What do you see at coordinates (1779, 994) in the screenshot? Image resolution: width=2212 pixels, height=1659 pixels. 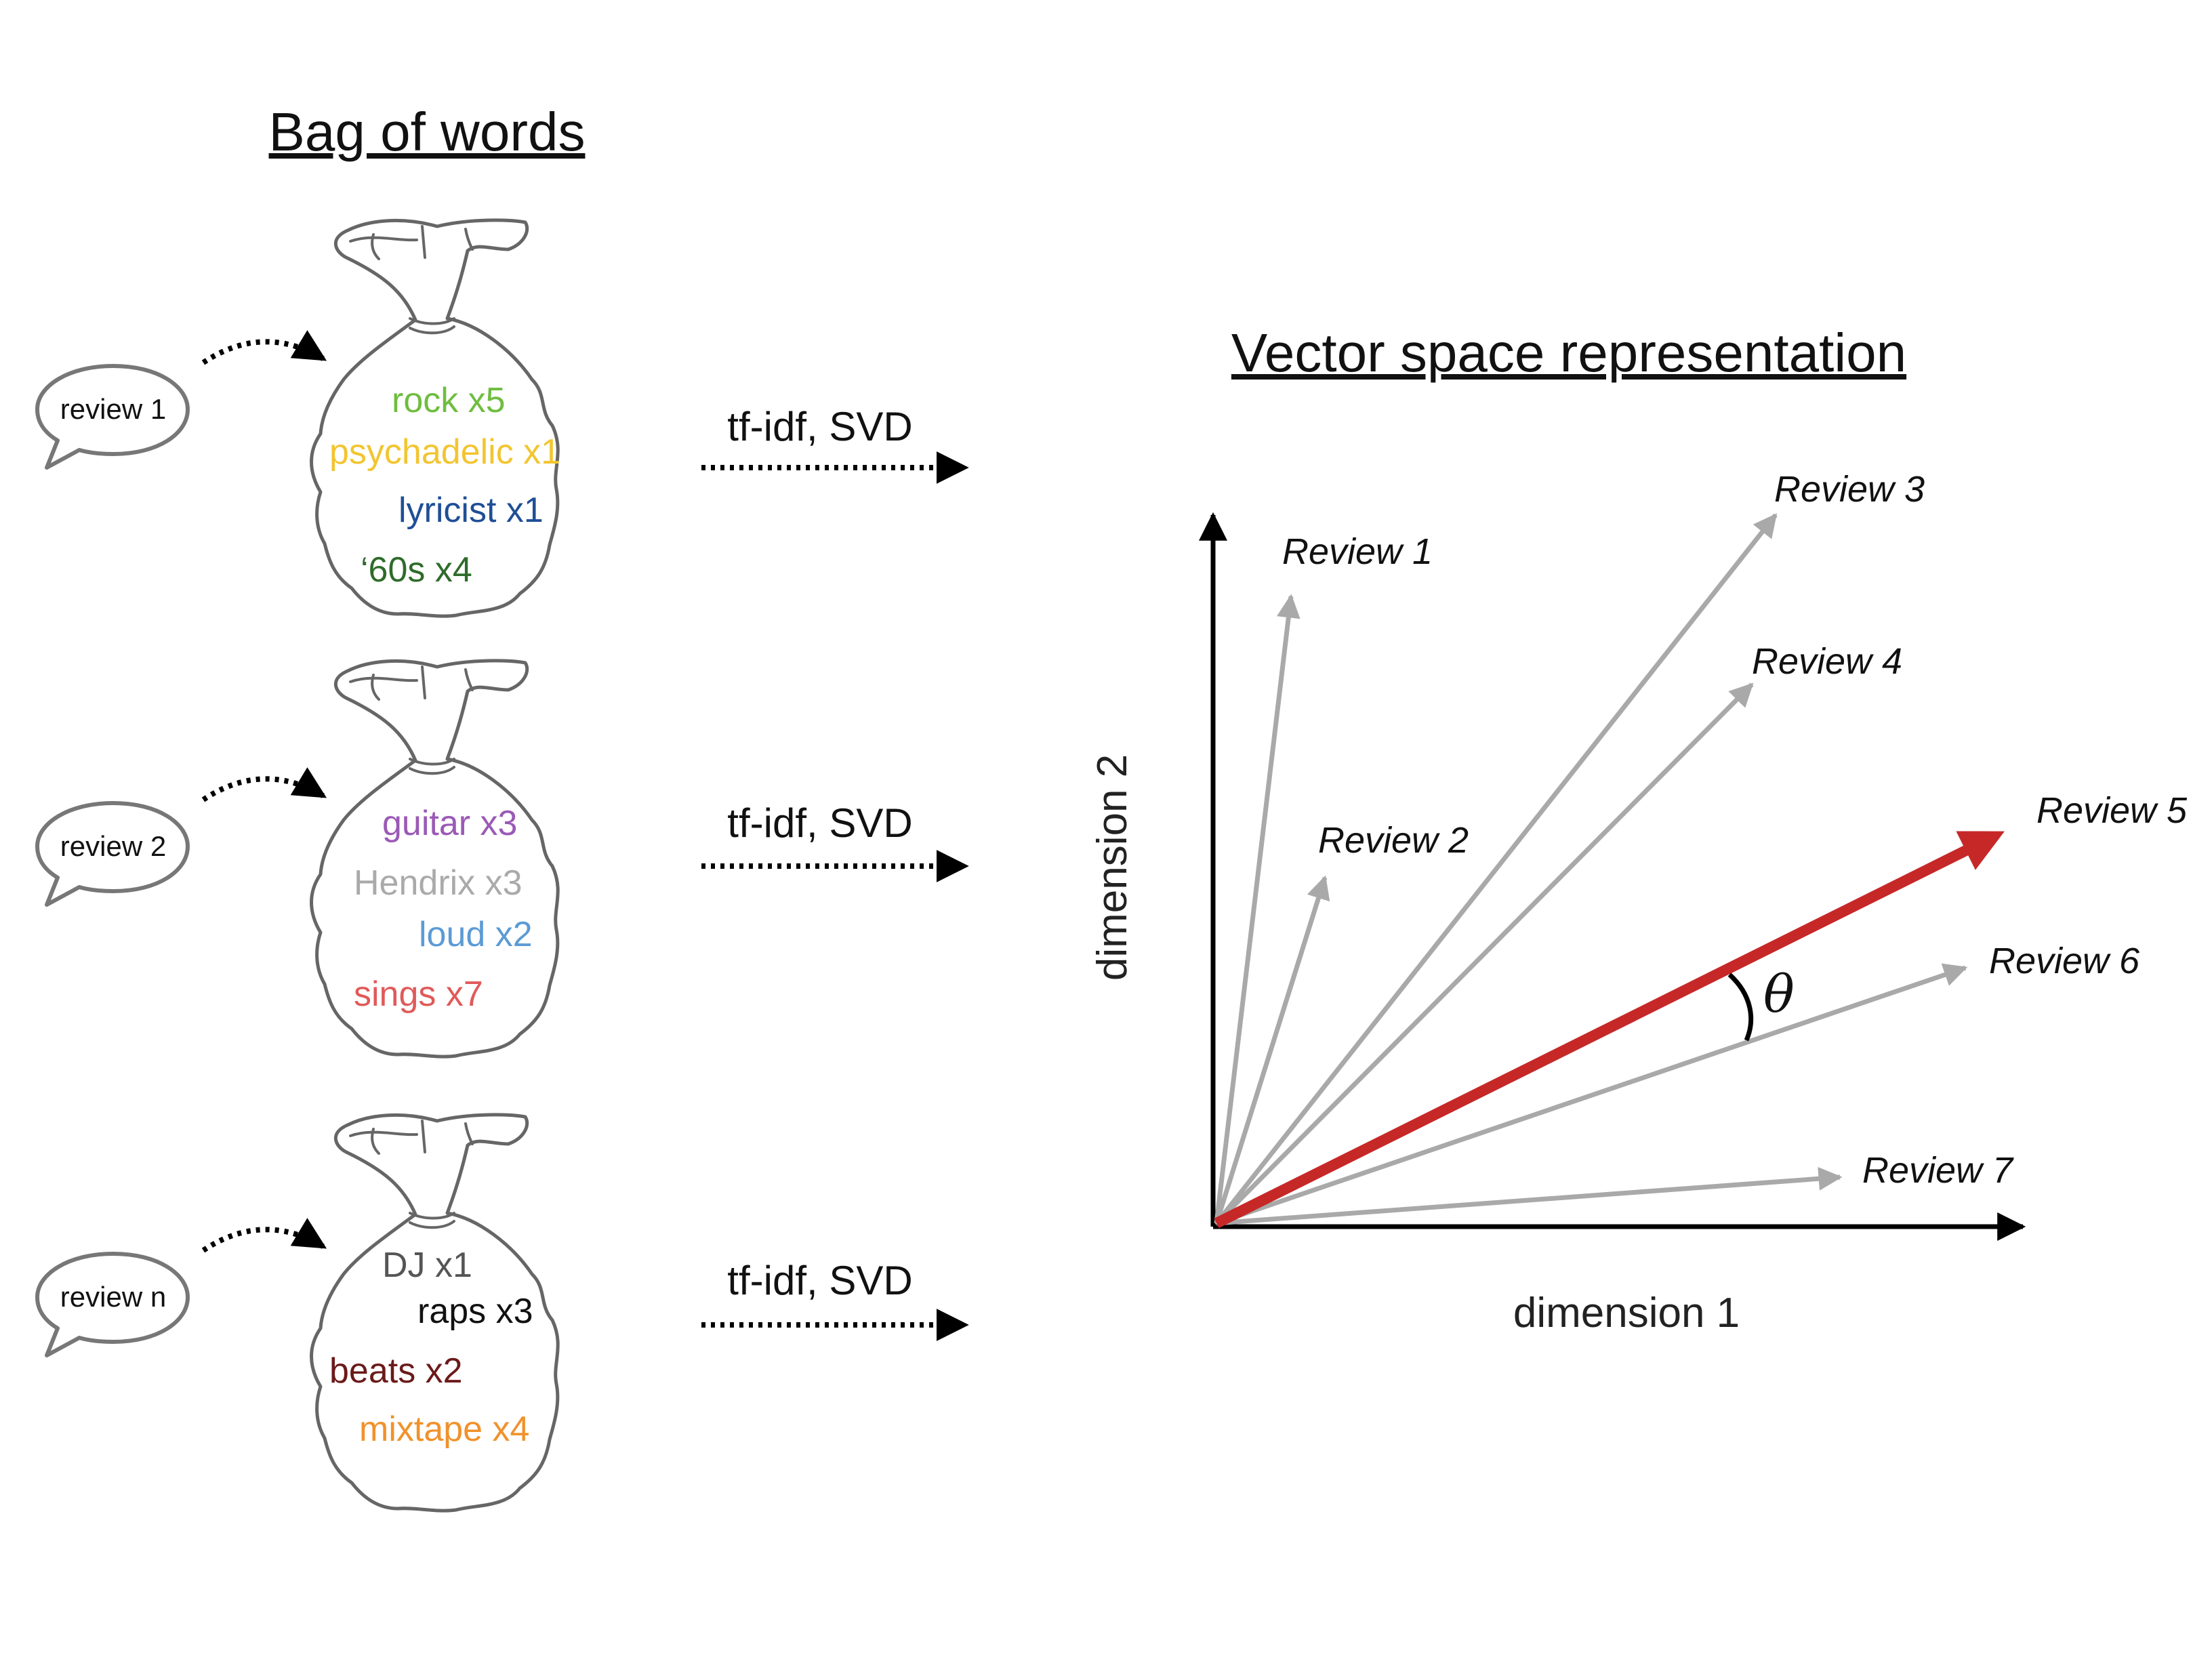 I see `angle-theta-label: θ` at bounding box center [1779, 994].